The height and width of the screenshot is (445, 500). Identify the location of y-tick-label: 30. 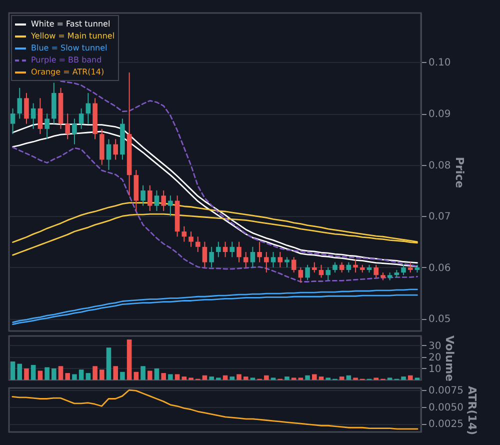
(435, 346).